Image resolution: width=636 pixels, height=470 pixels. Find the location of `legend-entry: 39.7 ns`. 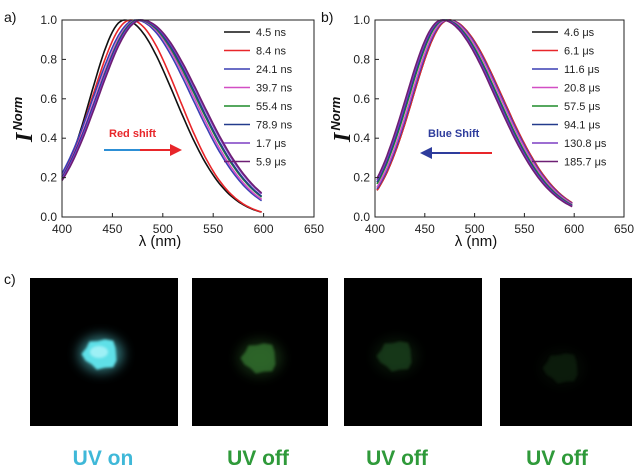

legend-entry: 39.7 ns is located at coordinates (274, 89).